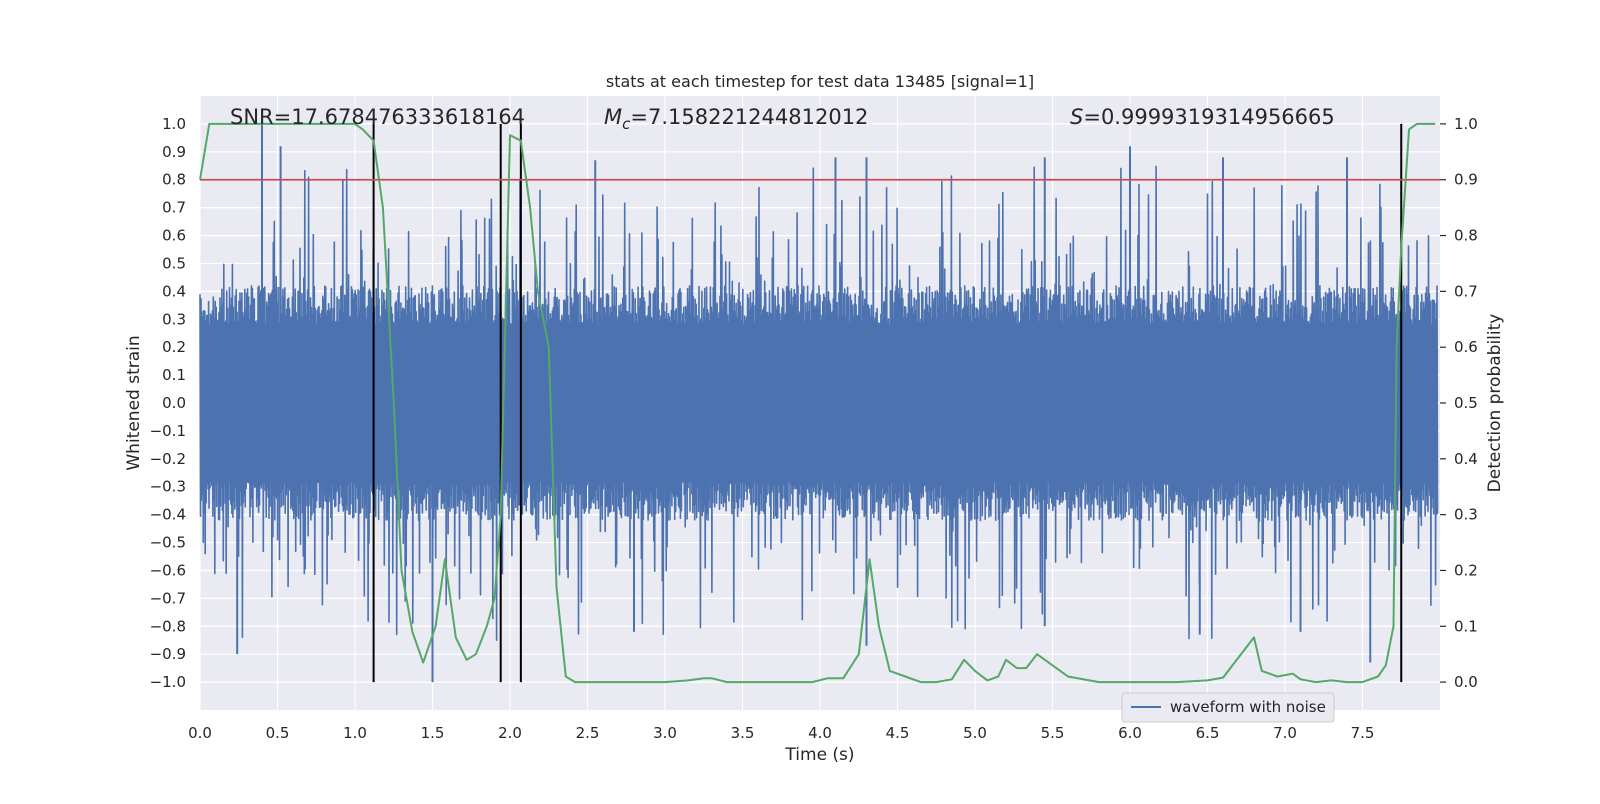 The height and width of the screenshot is (804, 1600). Describe the element at coordinates (174, 319) in the screenshot. I see `y-tick-label-7: 0.3` at that location.